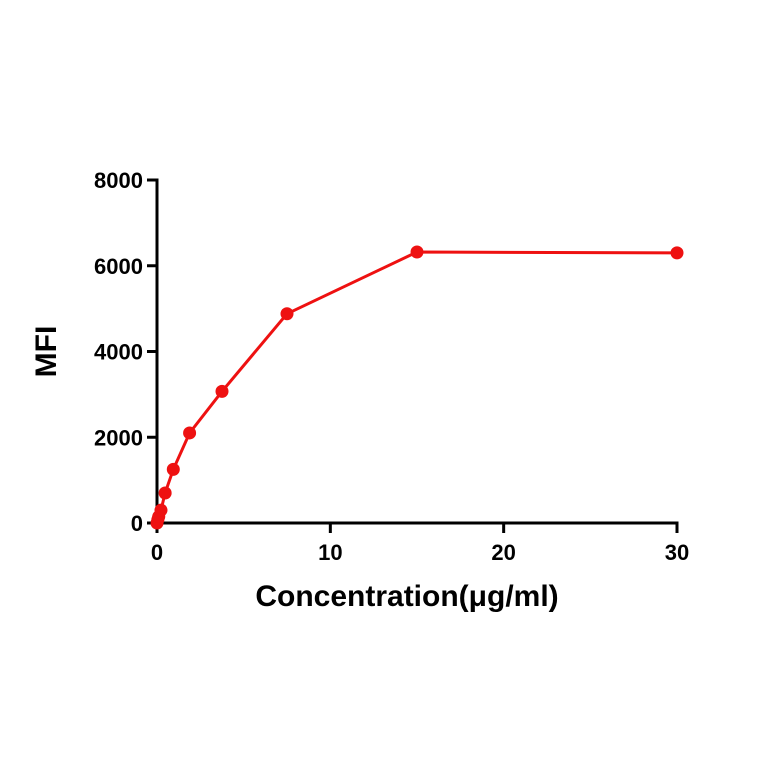  What do you see at coordinates (46, 352) in the screenshot?
I see `y-axis-title: MFI` at bounding box center [46, 352].